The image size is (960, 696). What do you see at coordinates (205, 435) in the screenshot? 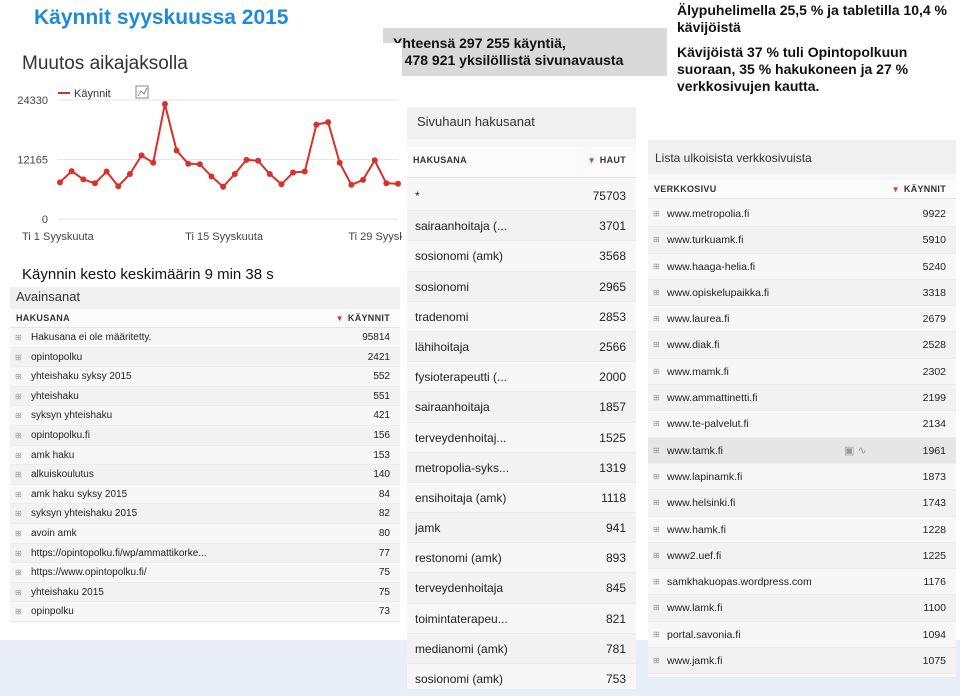
I see `table-row: ⊞ opintopolku.fi 156` at bounding box center [205, 435].